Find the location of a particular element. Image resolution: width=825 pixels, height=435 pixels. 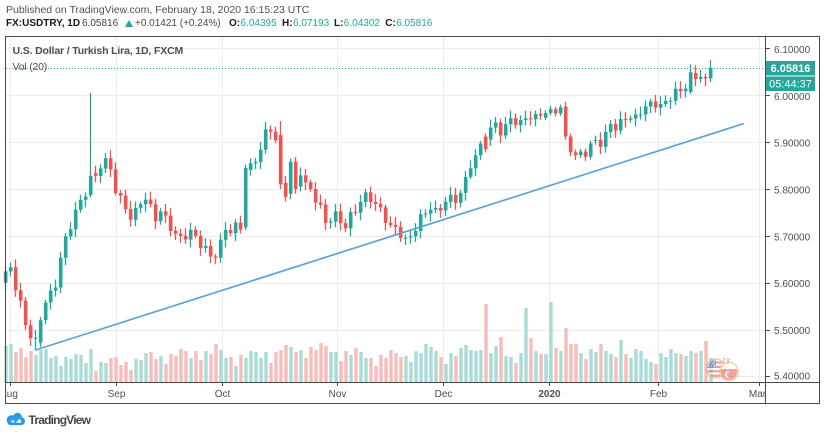

svg-text: 5.50000 is located at coordinates (792, 331).